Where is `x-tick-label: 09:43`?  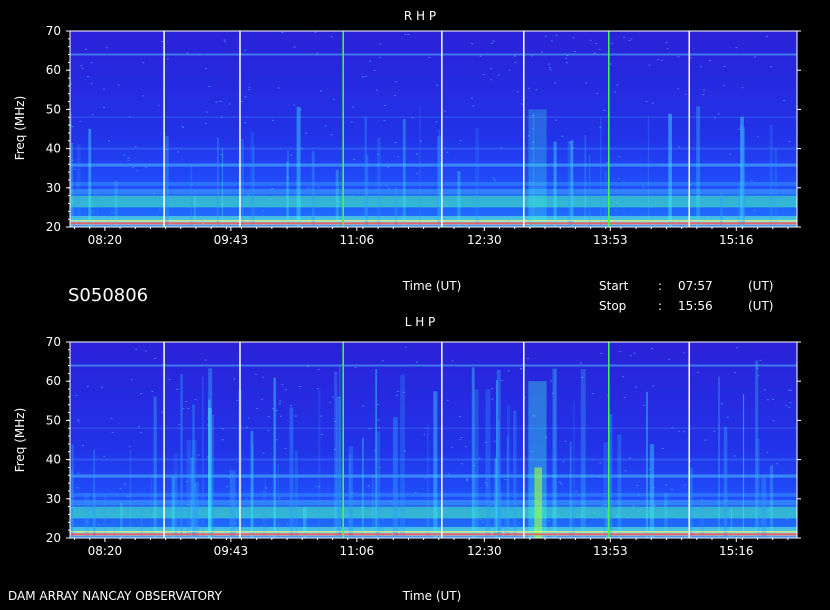 x-tick-label: 09:43 is located at coordinates (231, 240).